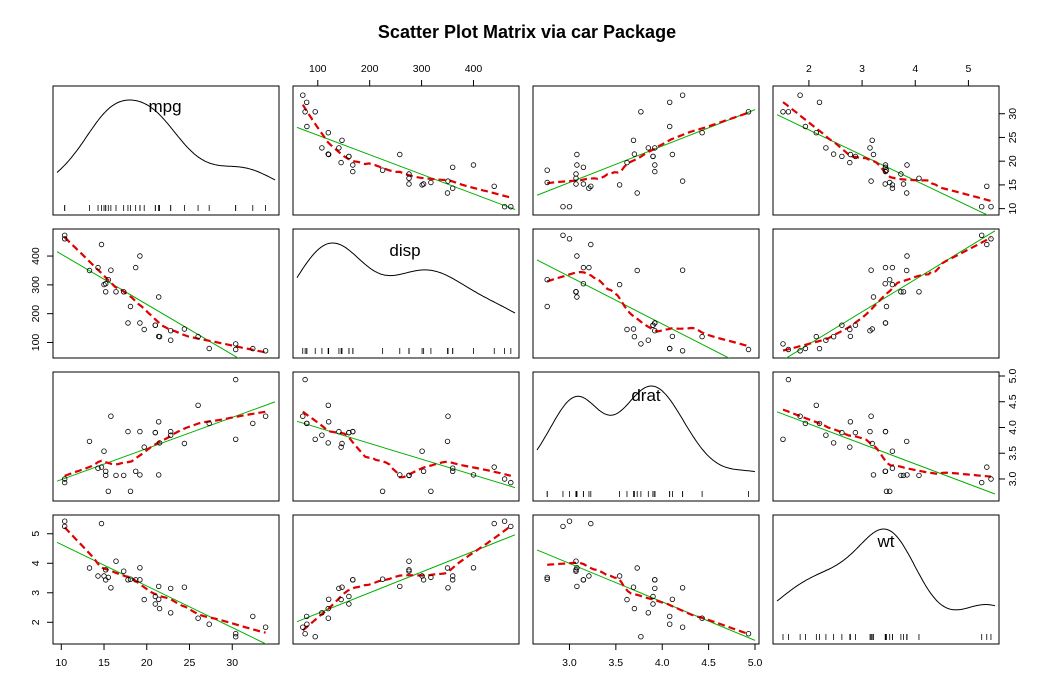  I want to click on tick-label-mpg: 15, so click(104, 663).